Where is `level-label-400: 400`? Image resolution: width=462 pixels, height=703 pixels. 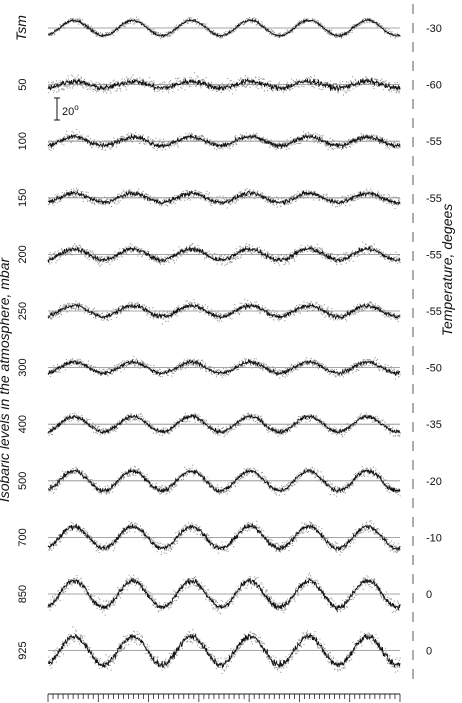 level-label-400: 400 is located at coordinates (23, 424).